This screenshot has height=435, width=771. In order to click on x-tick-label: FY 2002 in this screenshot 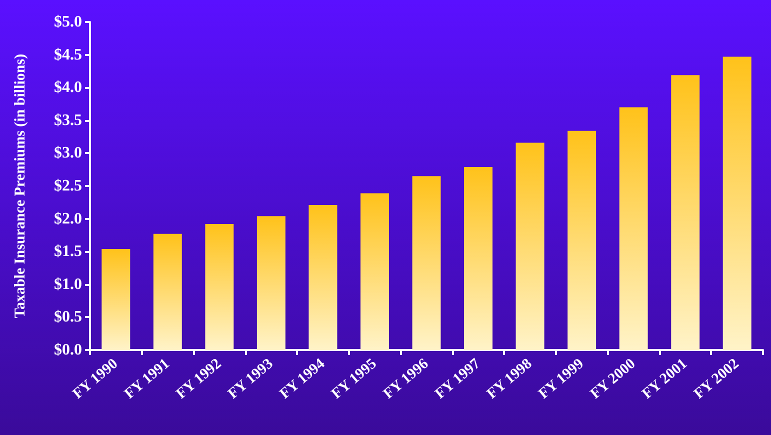, I will do `click(716, 379)`.